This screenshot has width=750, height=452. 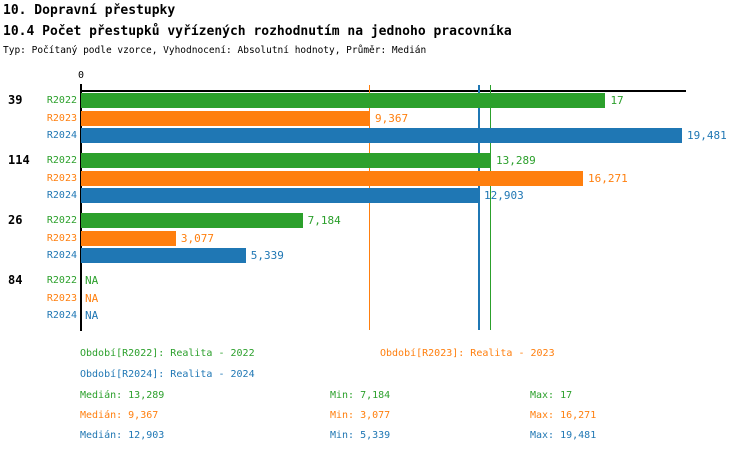 I want to click on bar-value-label: 17, so click(x=617, y=100).